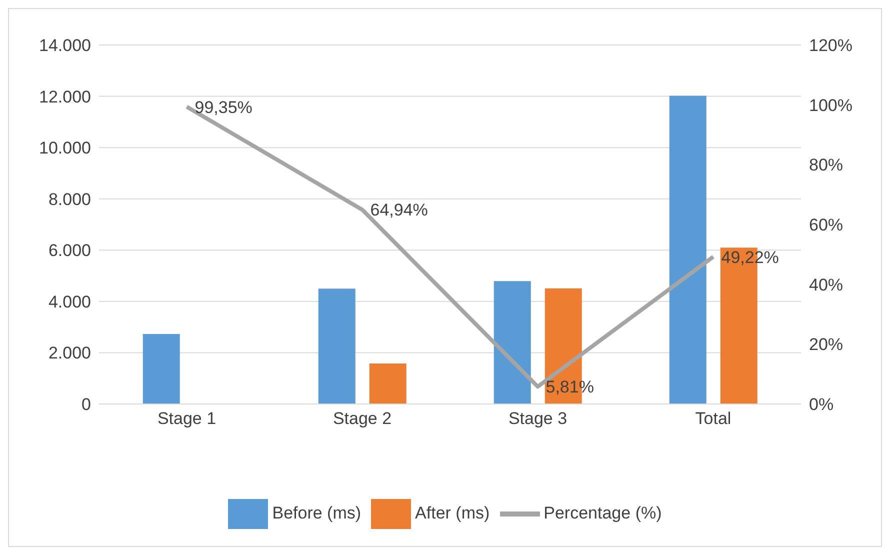  I want to click on y2-tick-label: 80%, so click(826, 165).